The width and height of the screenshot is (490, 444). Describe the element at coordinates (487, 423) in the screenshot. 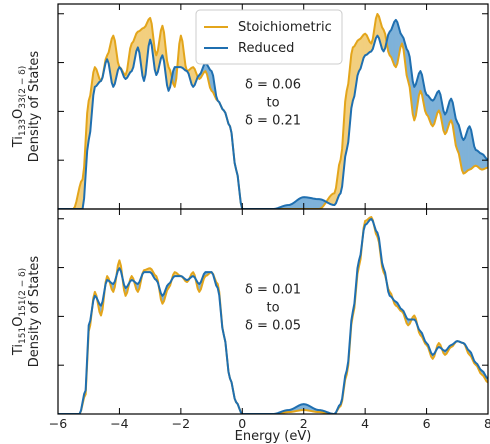

I see `x-tick-label: 8` at that location.